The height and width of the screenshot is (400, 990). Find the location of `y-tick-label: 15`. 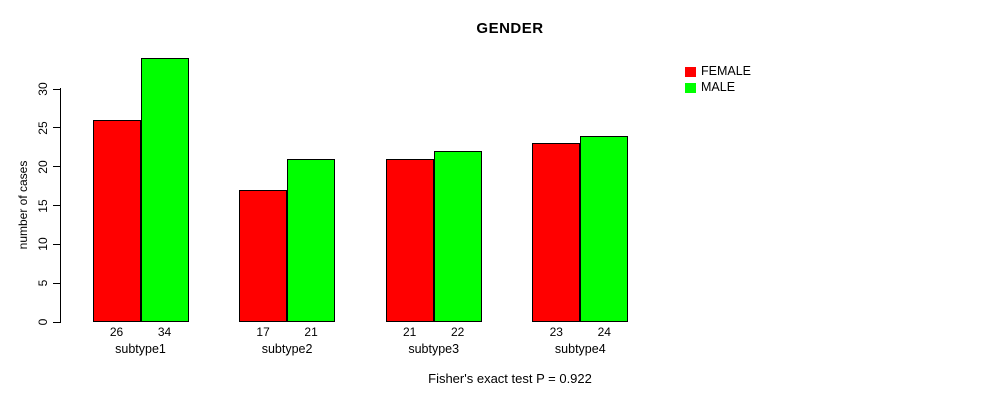

y-tick-label: 15 is located at coordinates (43, 205).